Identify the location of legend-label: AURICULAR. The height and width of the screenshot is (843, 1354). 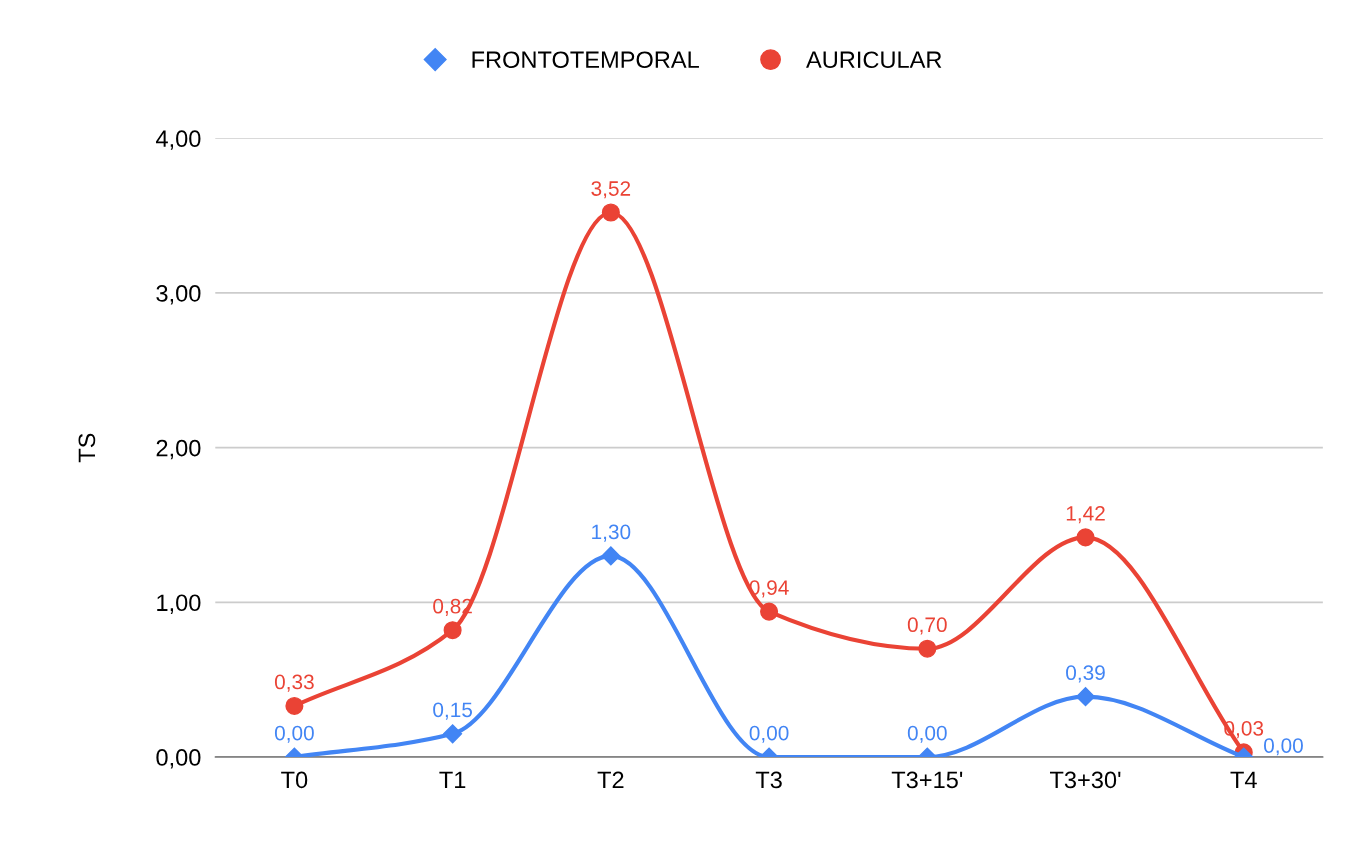
(874, 60).